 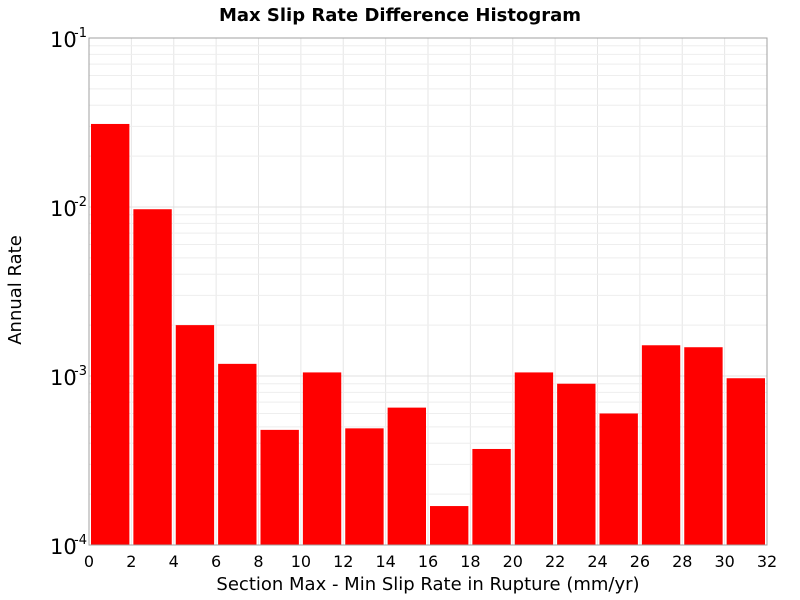 I want to click on x-tick-label: 2, so click(x=131, y=561).